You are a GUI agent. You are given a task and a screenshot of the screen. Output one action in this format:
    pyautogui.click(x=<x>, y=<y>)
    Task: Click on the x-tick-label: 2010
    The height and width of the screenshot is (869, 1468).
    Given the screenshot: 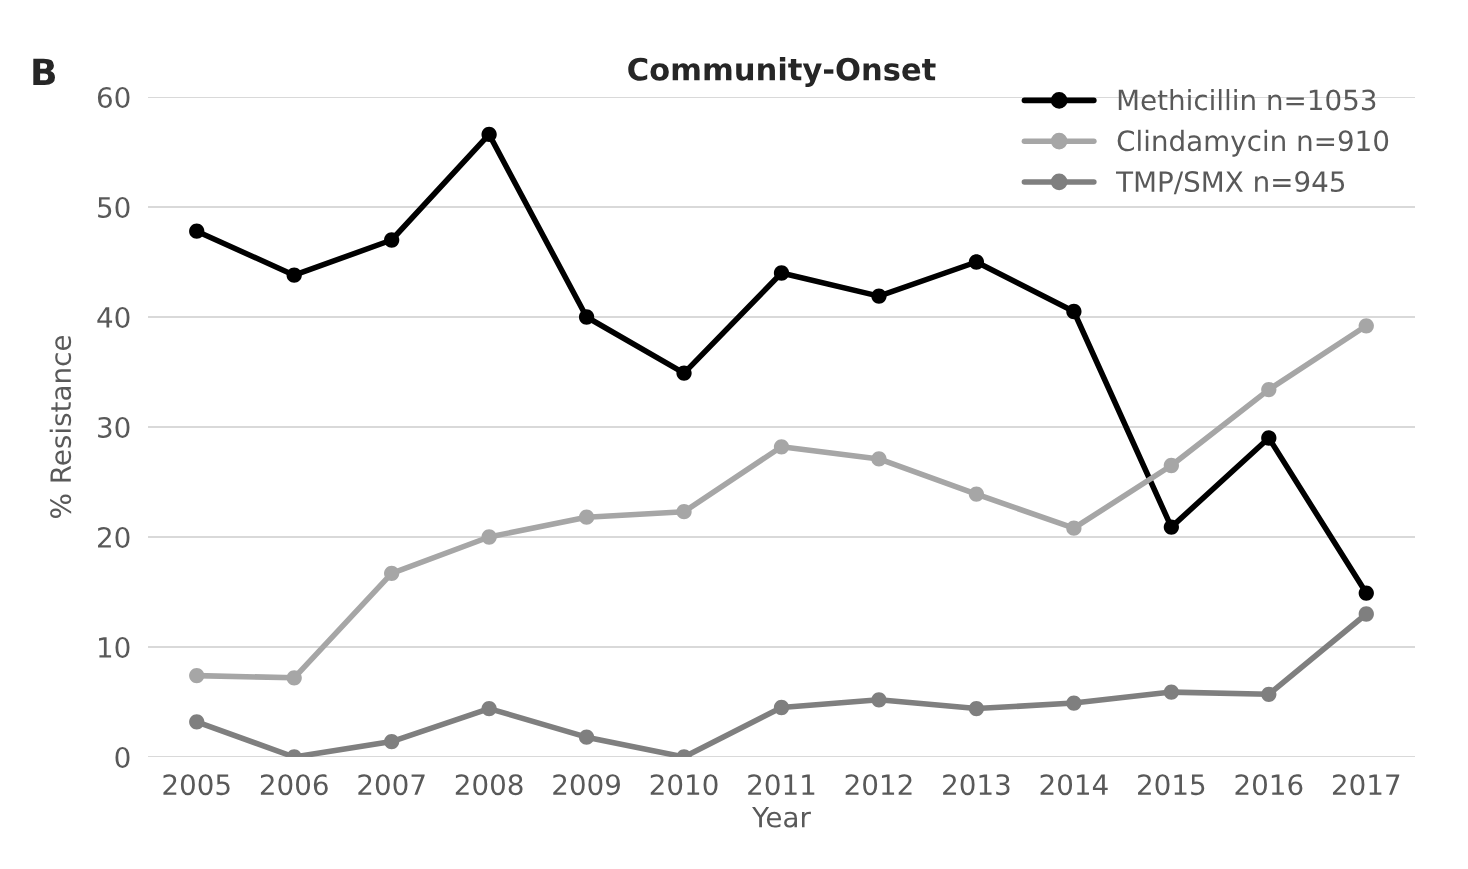 What is the action you would take?
    pyautogui.click(x=684, y=785)
    